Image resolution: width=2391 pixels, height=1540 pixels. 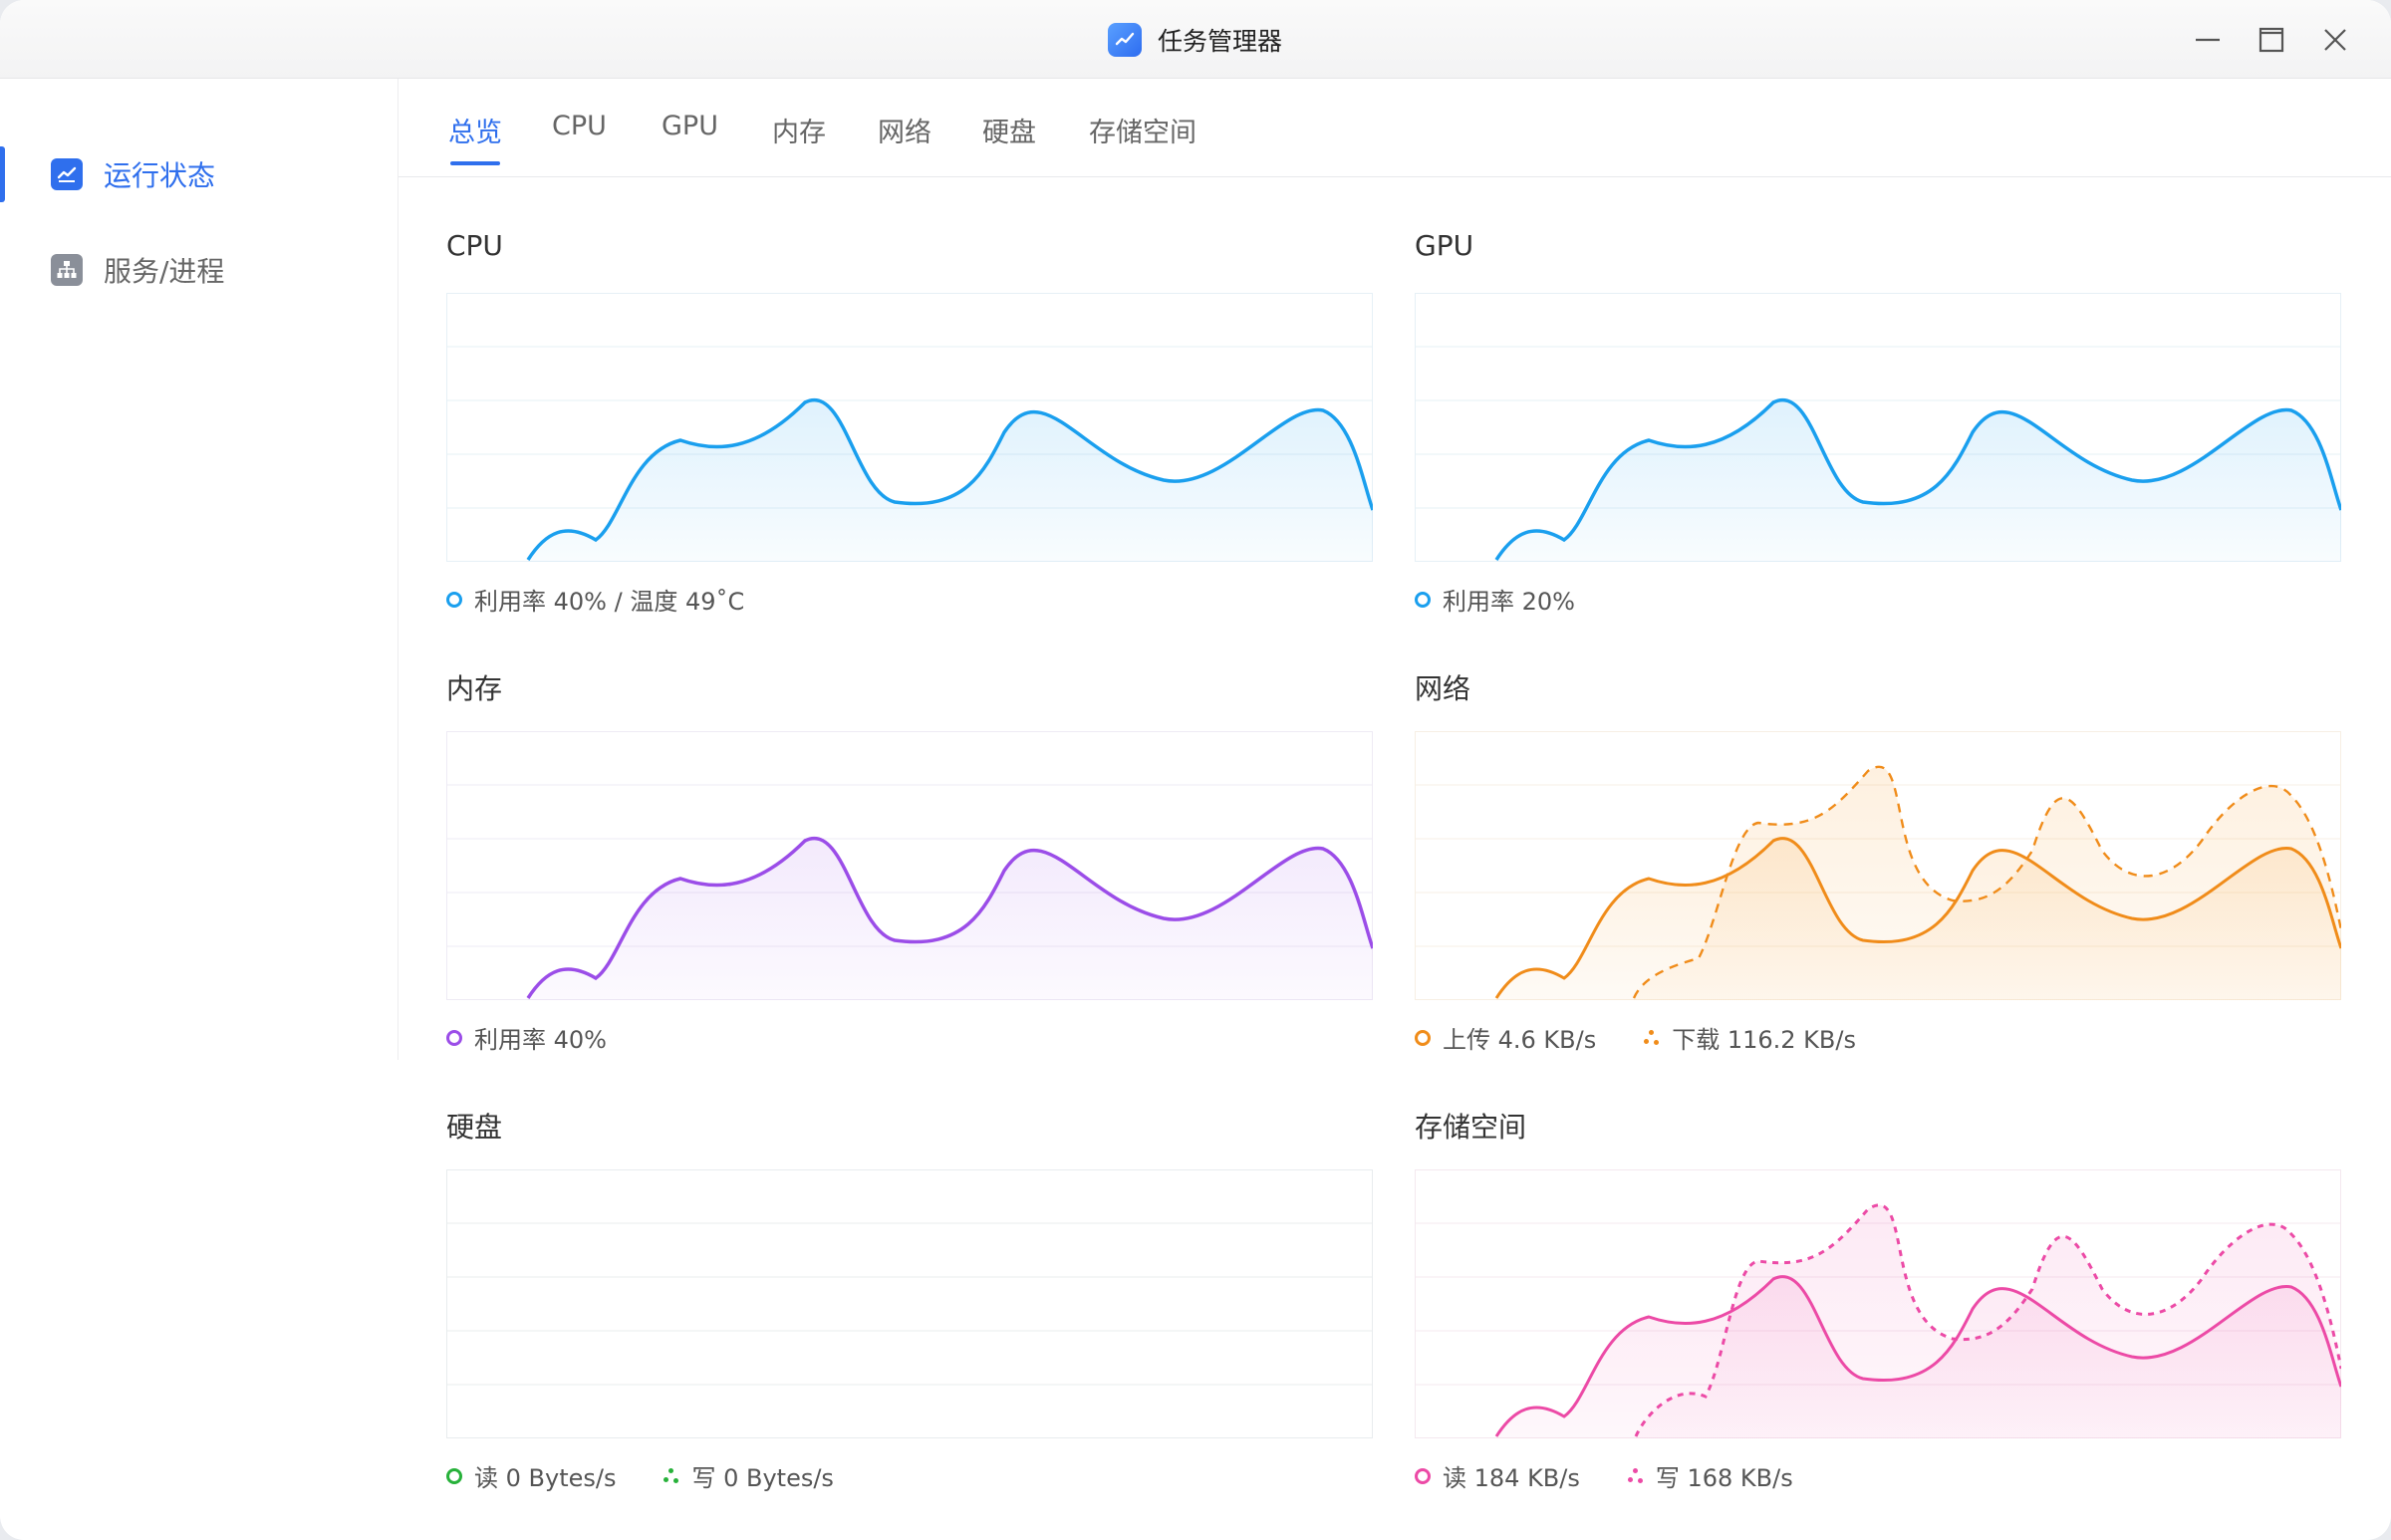 What do you see at coordinates (475, 133) in the screenshot?
I see `tab-overview: 总览` at bounding box center [475, 133].